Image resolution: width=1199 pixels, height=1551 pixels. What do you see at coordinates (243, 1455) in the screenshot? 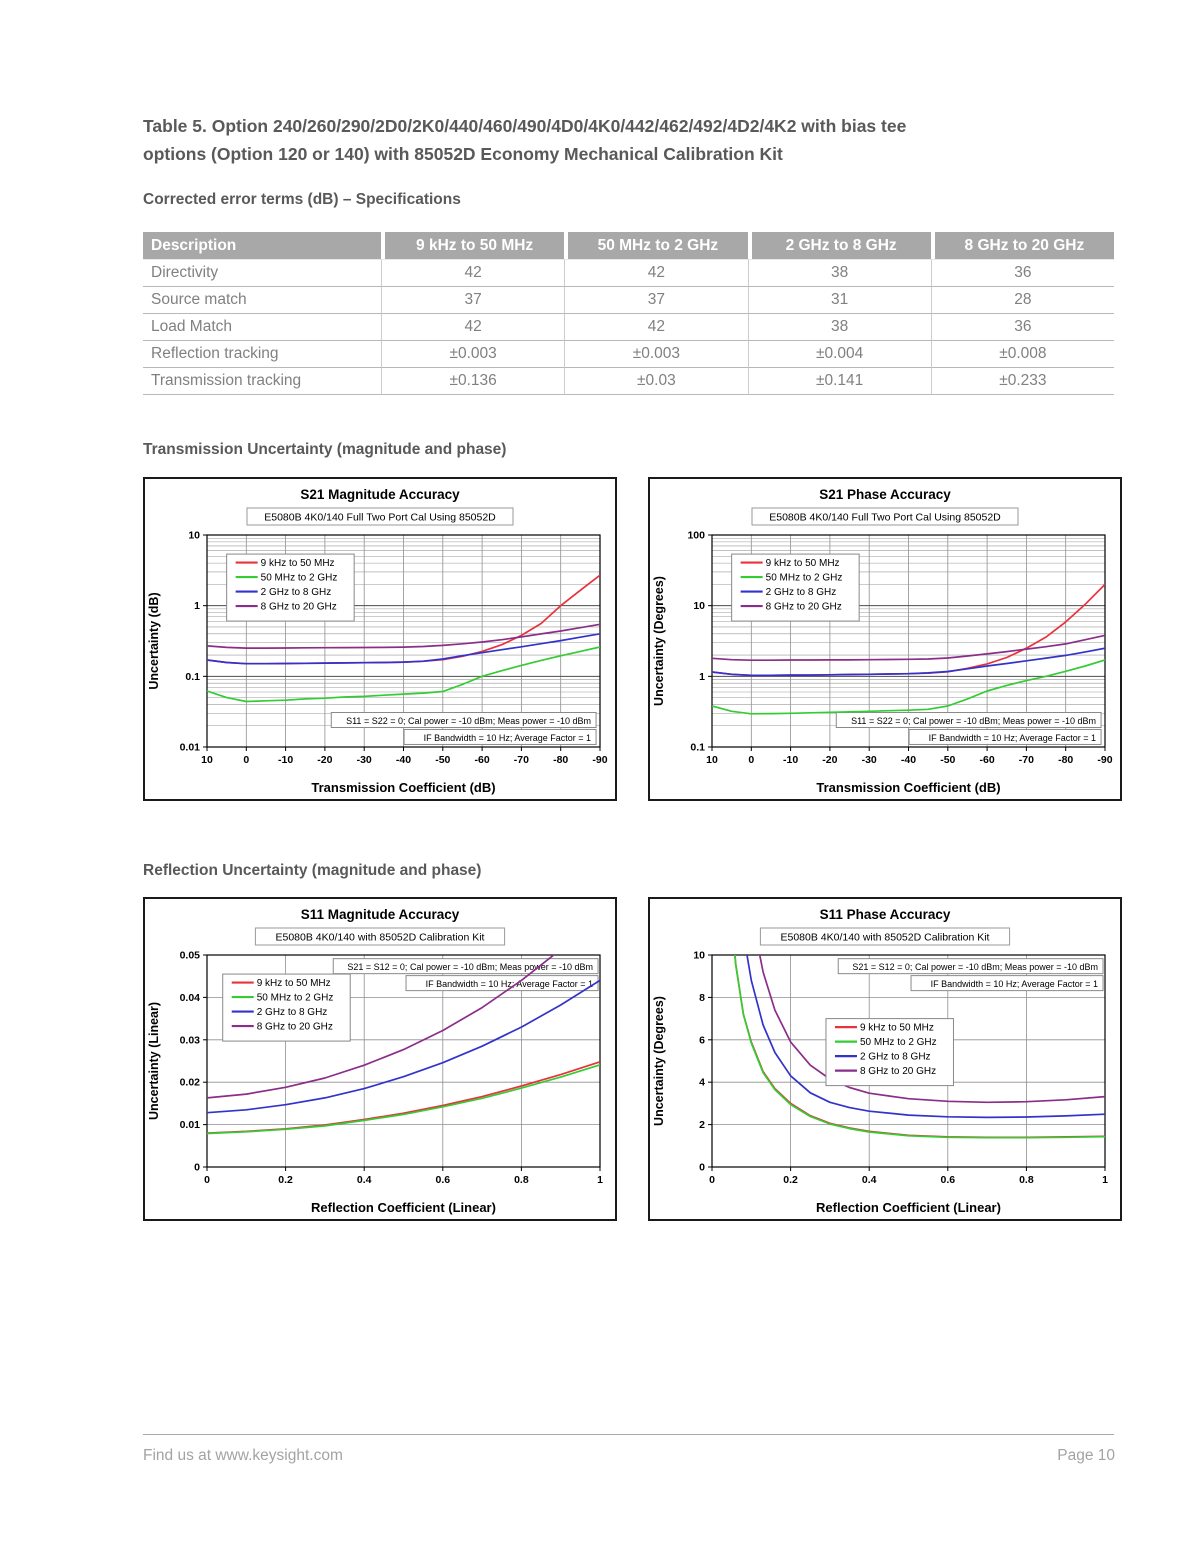
I see `footer-find-us-link: Find us at www.keysight.com` at bounding box center [243, 1455].